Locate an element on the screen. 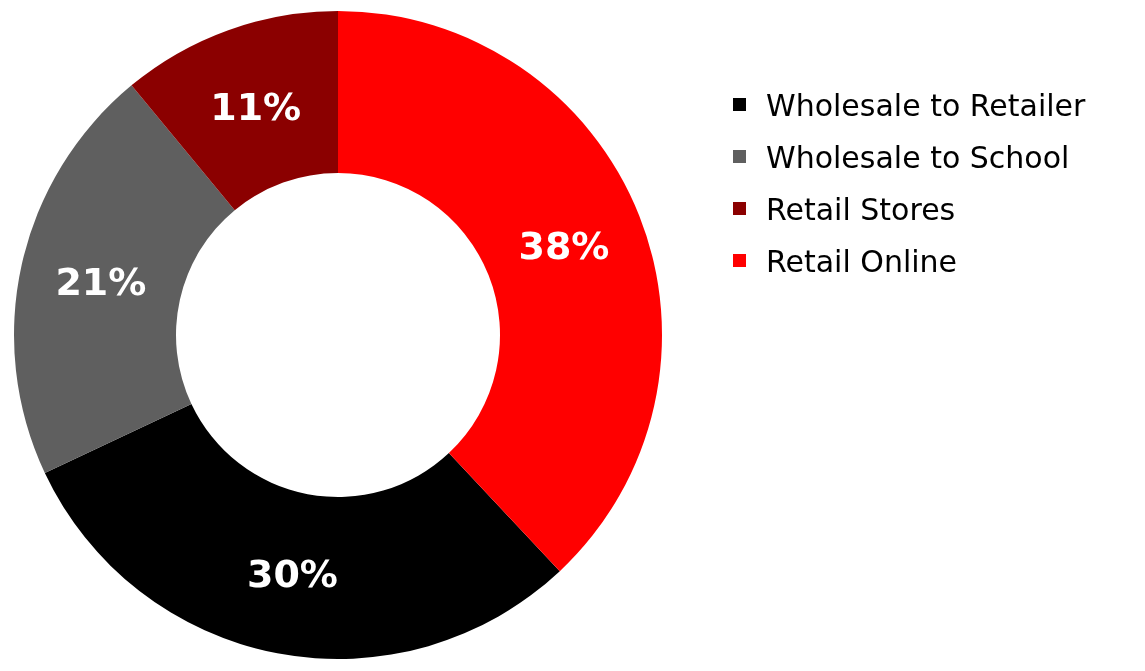 The height and width of the screenshot is (671, 1145). legend-label: Retail Stores is located at coordinates (861, 209).